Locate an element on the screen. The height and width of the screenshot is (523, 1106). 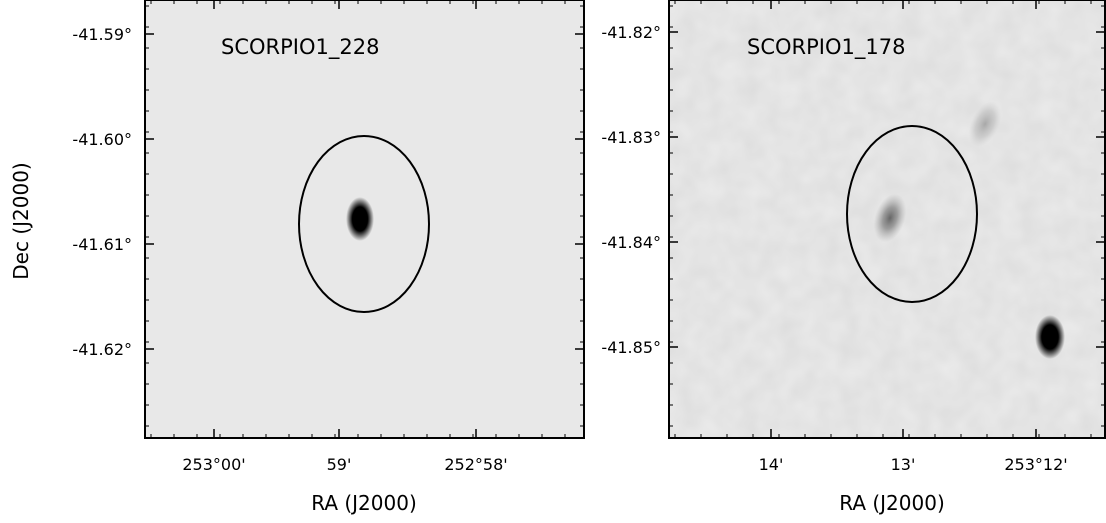
x-tick-label: 253°12' is located at coordinates (1035, 464).